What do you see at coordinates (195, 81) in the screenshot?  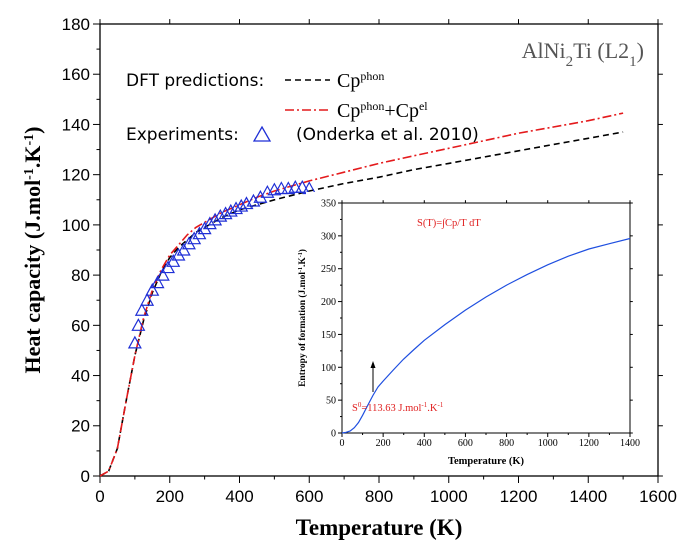 I see `legend-dft-label: DFT predictions:` at bounding box center [195, 81].